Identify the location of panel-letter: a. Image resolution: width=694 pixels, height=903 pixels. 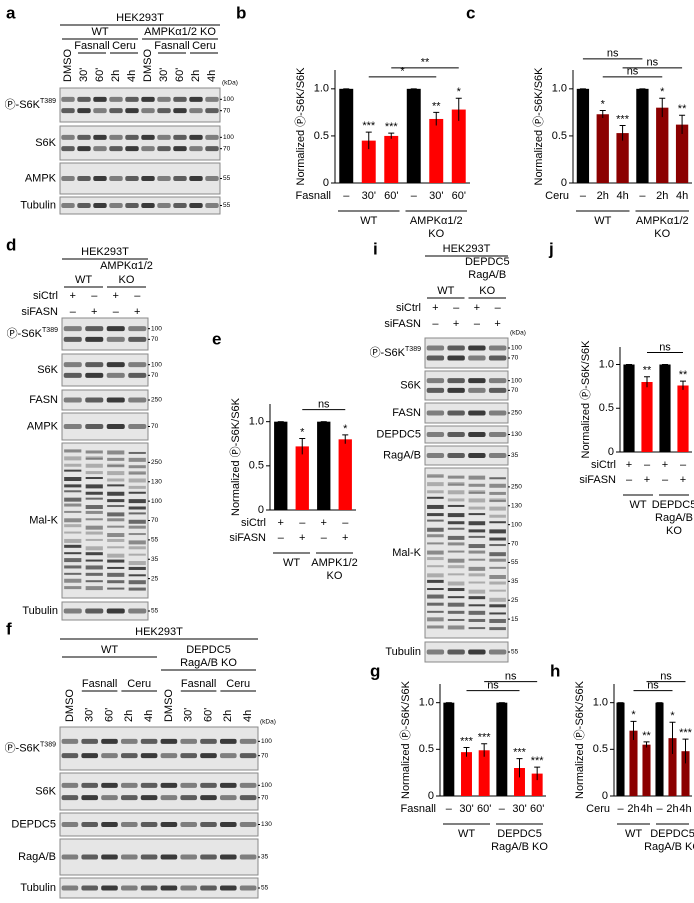
(11, 12).